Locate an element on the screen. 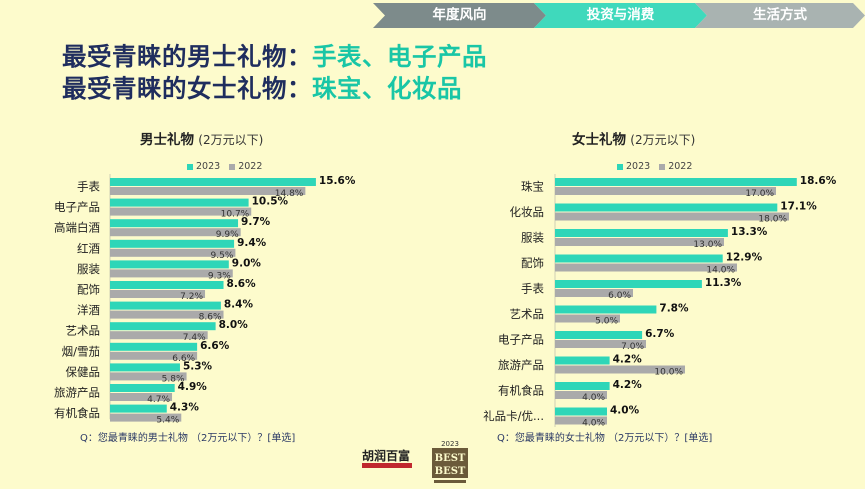 The width and height of the screenshot is (865, 489). women-category-label: 有机食品 is located at coordinates (521, 391).